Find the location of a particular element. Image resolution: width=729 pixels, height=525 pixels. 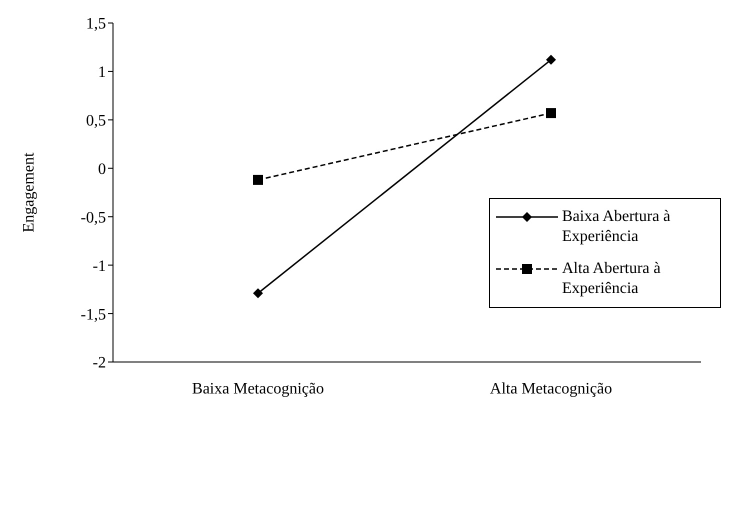

y-tick-label: -1,5 is located at coordinates (93, 315).